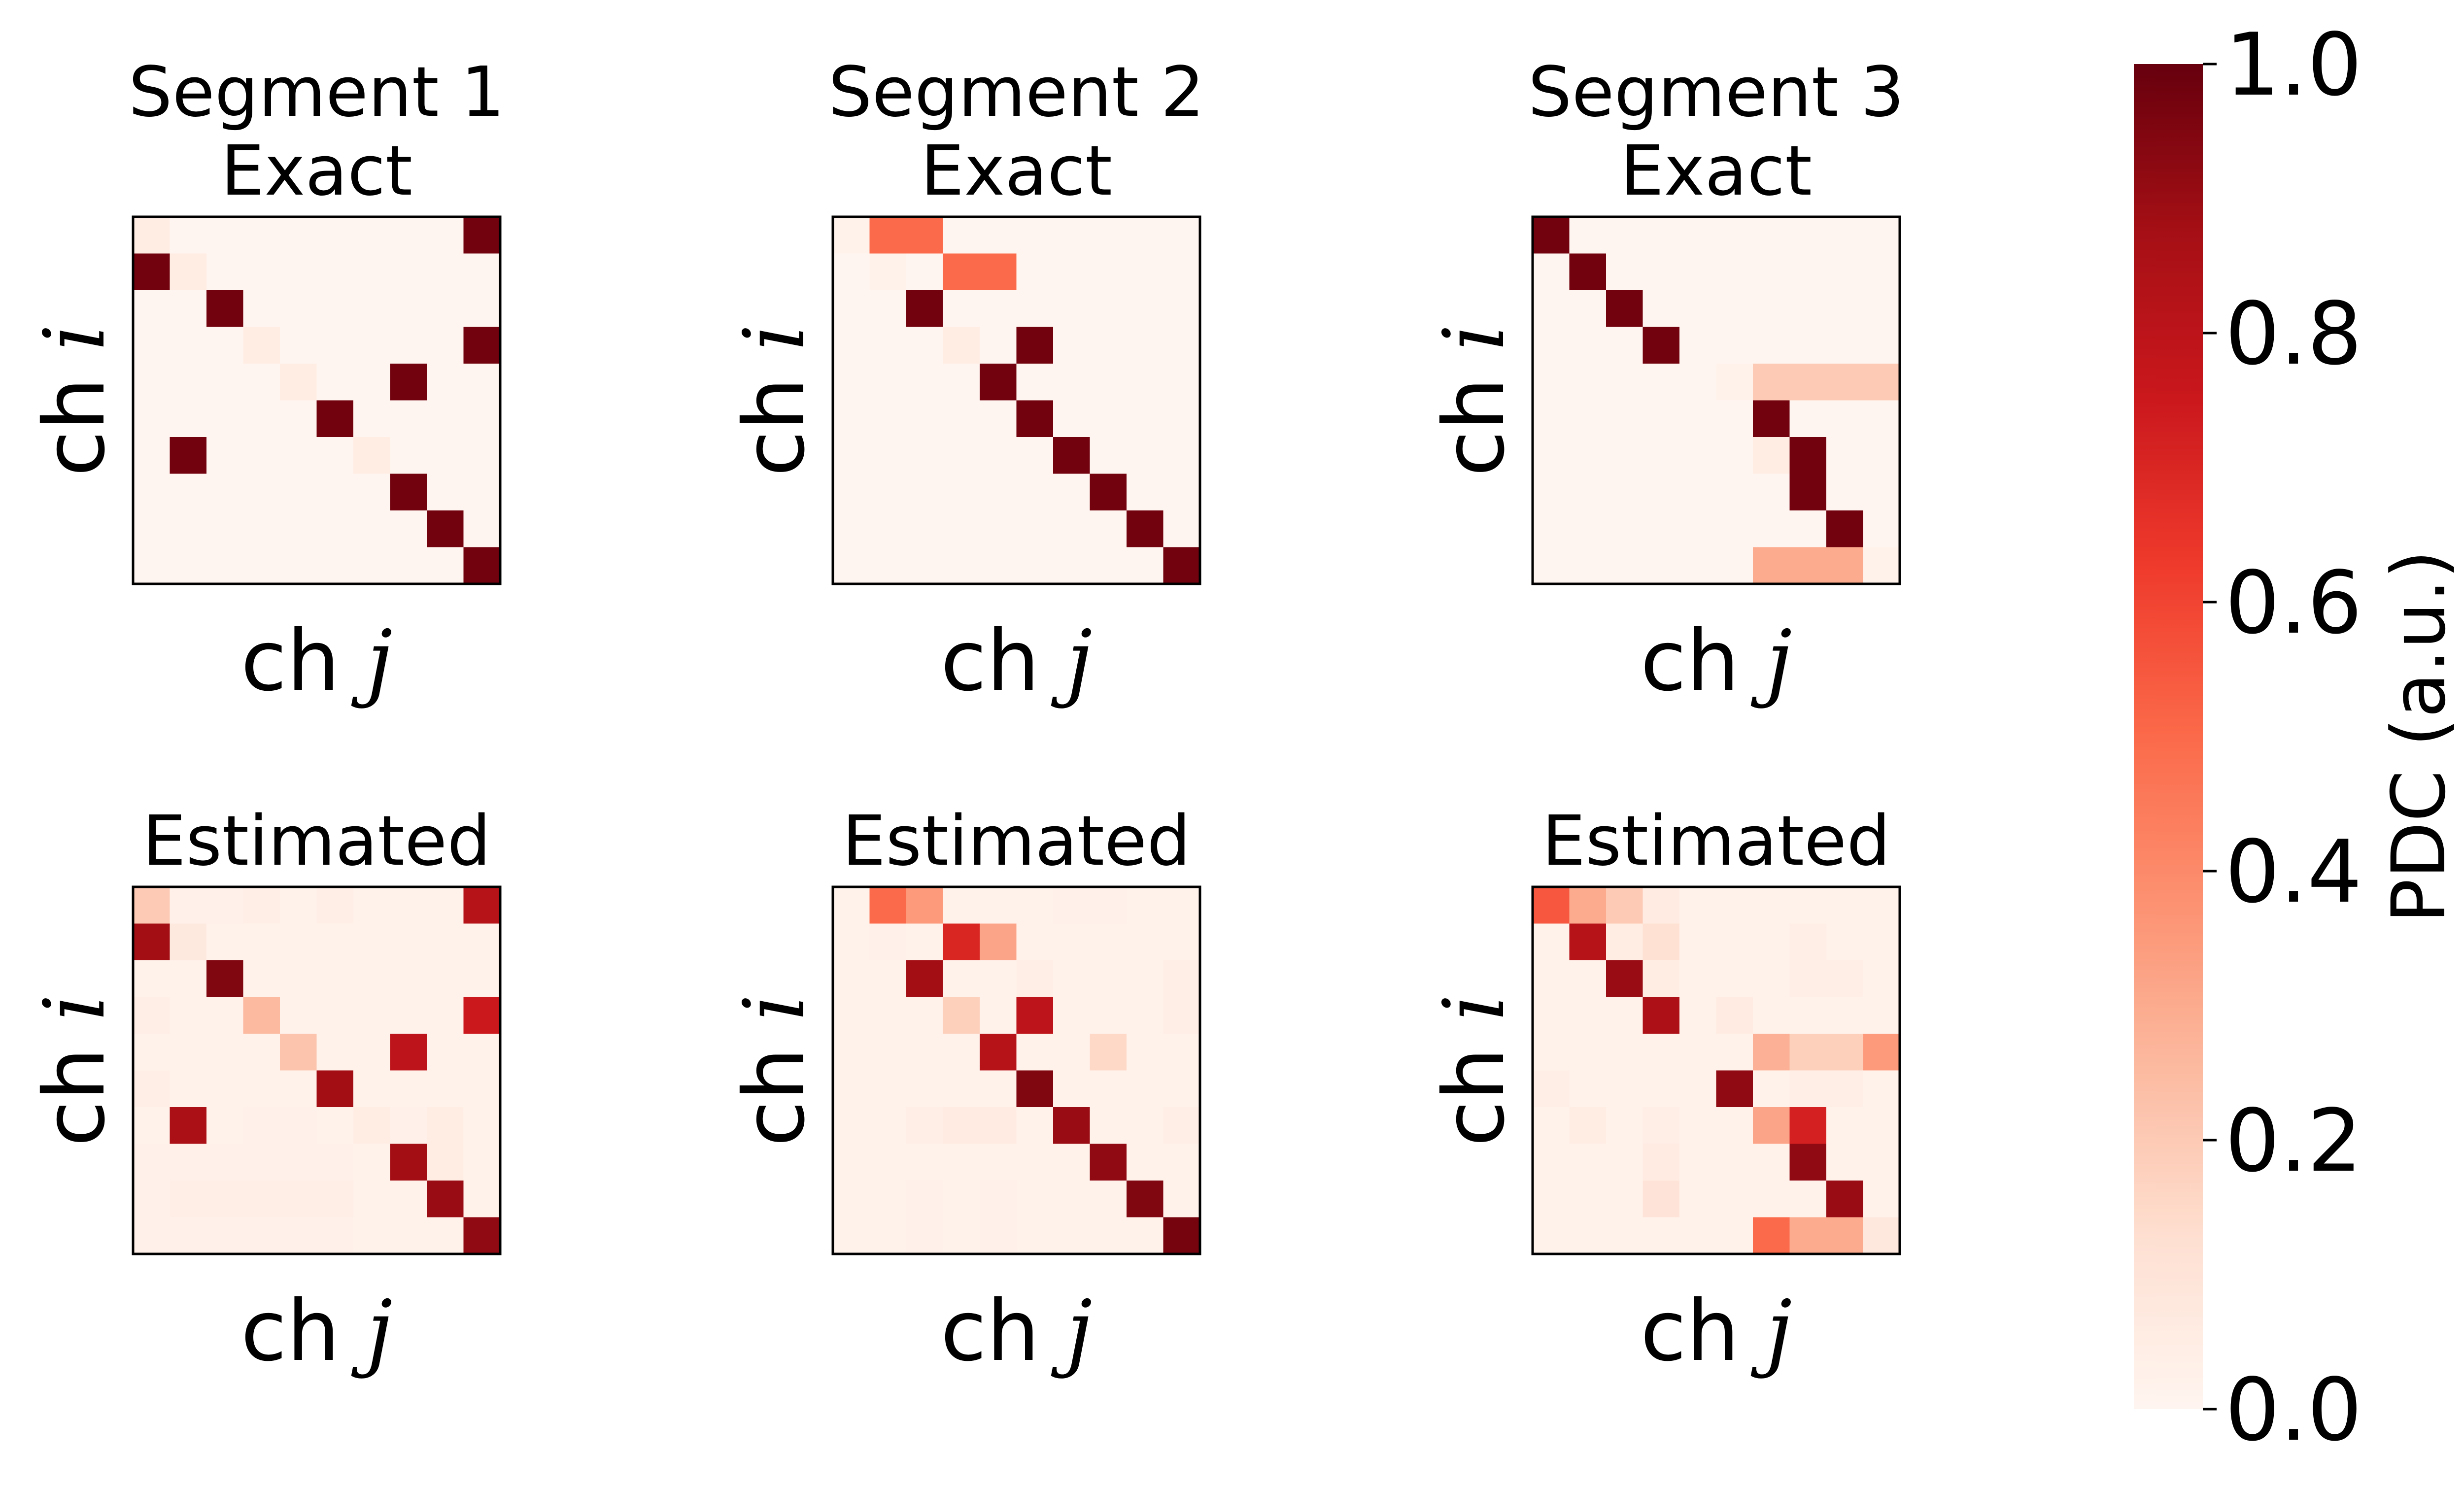 This screenshot has width=2464, height=1486. What do you see at coordinates (2419, 736) in the screenshot?
I see `colorbar-label: PDC (a.u.)` at bounding box center [2419, 736].